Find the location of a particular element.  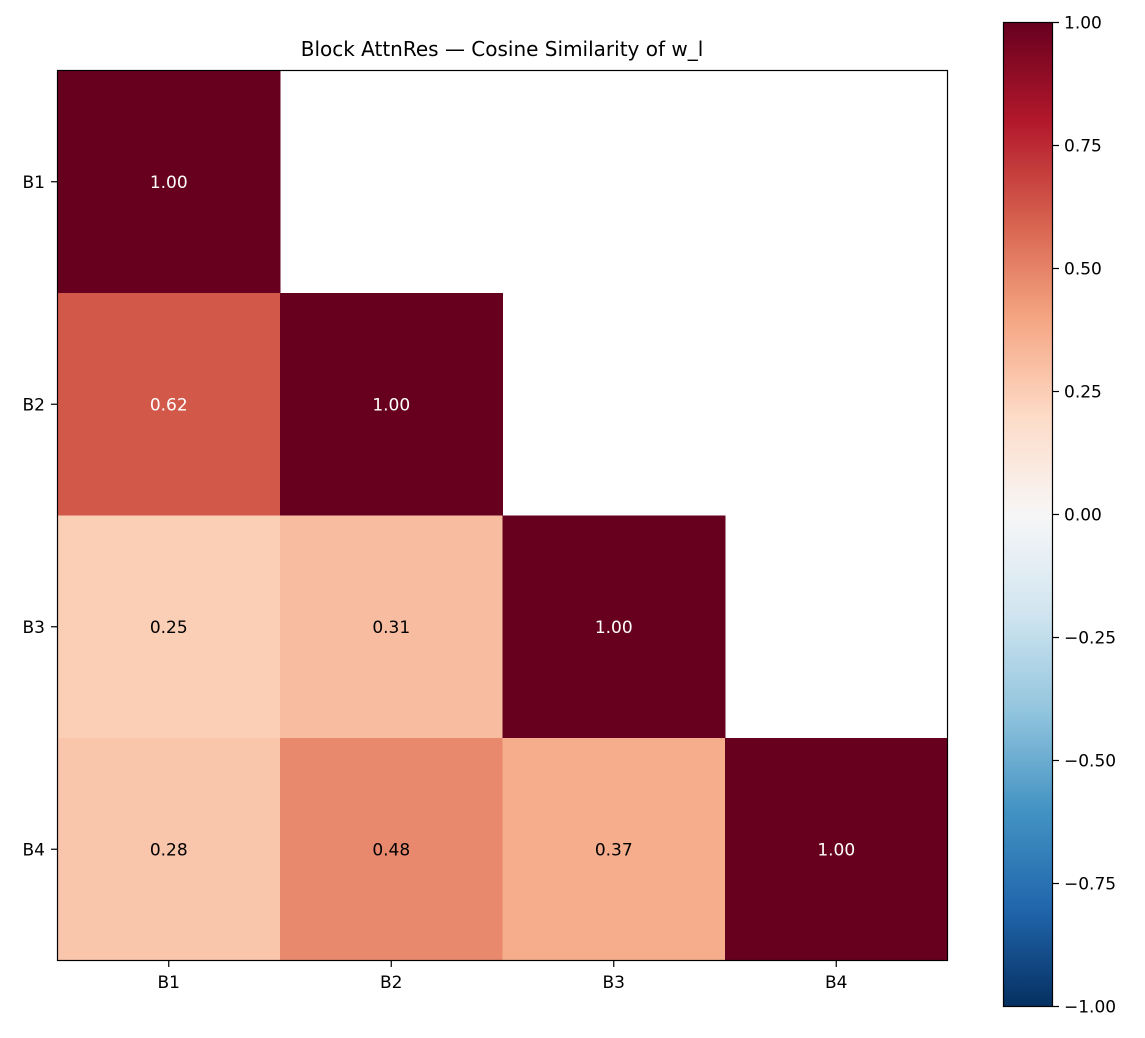

x-tick-label: B3 is located at coordinates (614, 983).